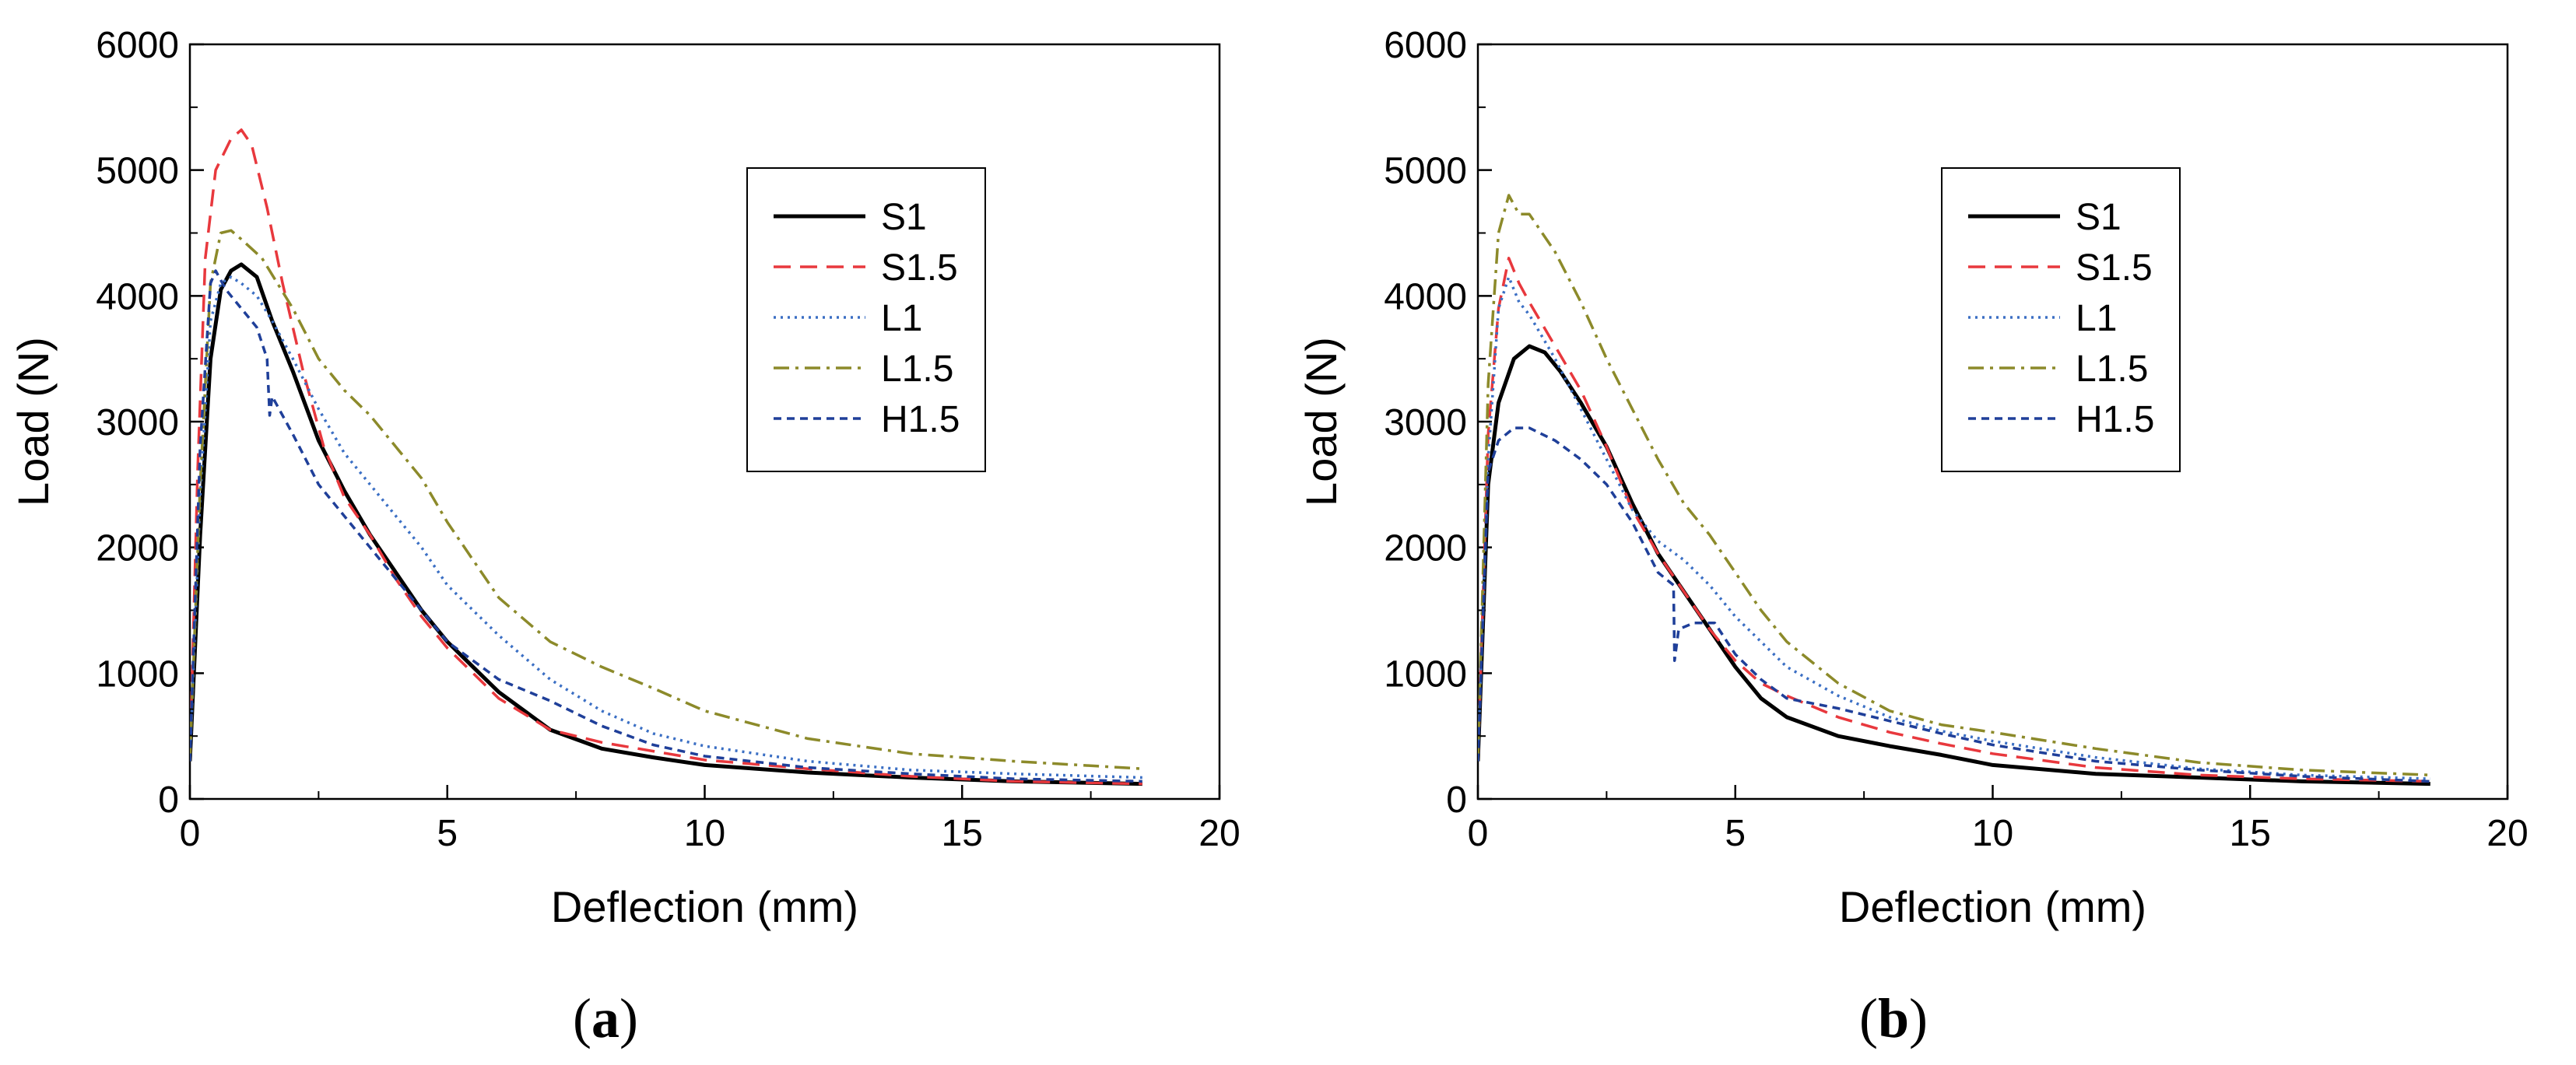 The height and width of the screenshot is (1065, 2576). What do you see at coordinates (1993, 833) in the screenshot?
I see `chart-b-x-tick-label: 10` at bounding box center [1993, 833].